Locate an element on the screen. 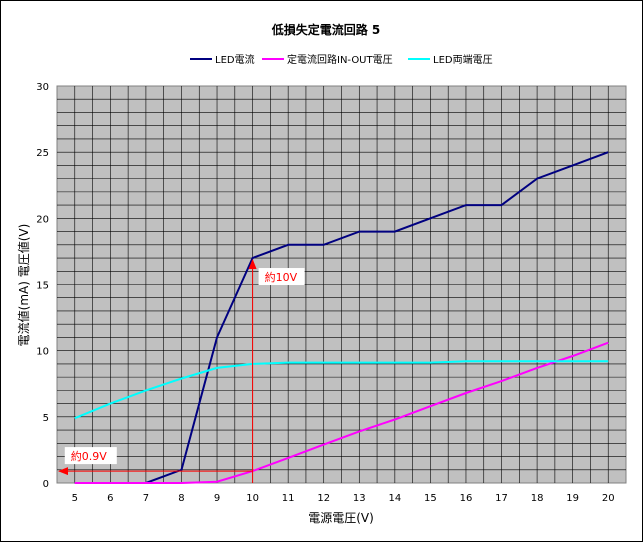  annotation-label-0-9v: 約0.9V is located at coordinates (89, 456).